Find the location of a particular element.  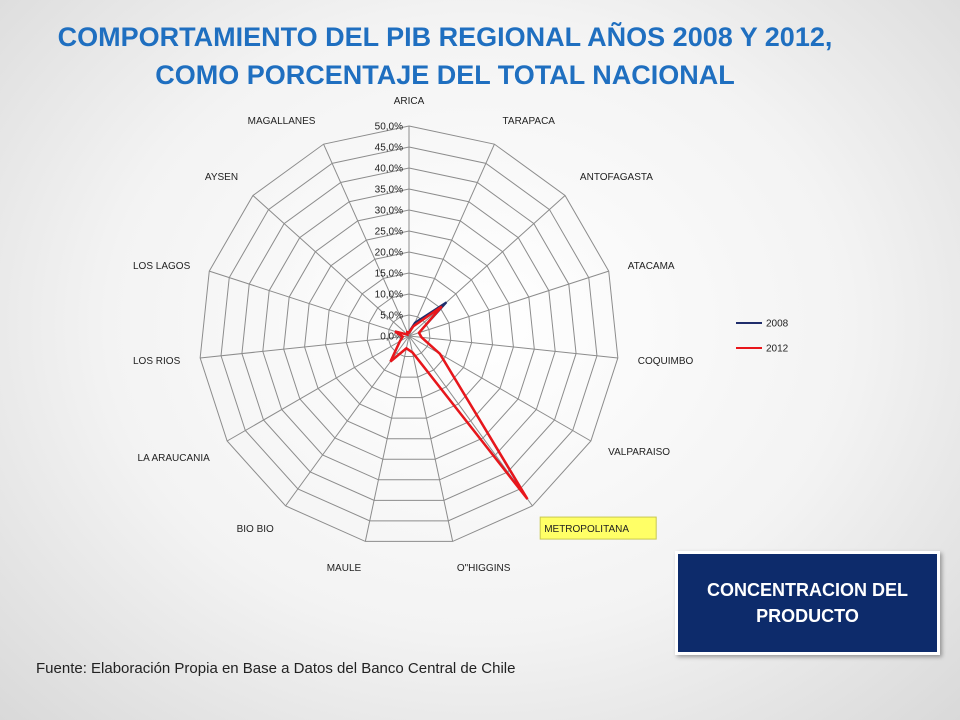

tick-label: 5,0% is located at coordinates (391, 316).